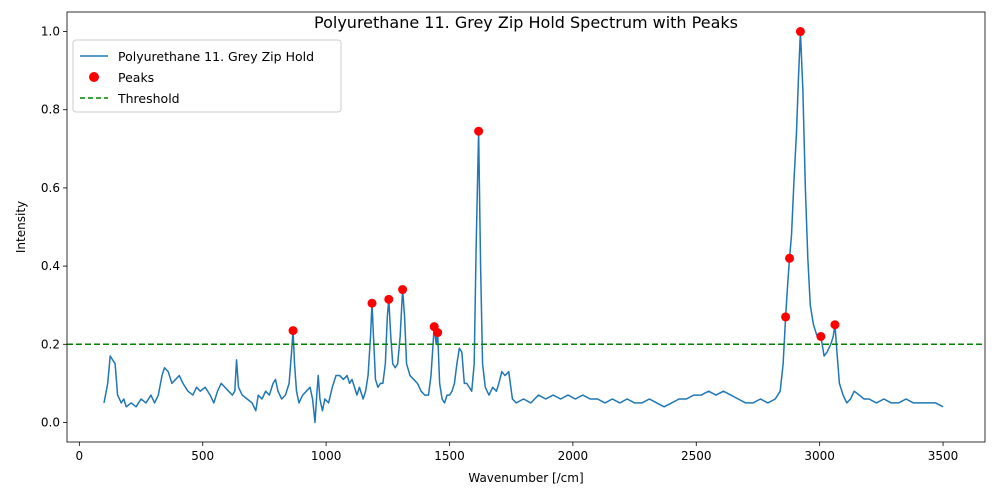 The width and height of the screenshot is (1000, 504). What do you see at coordinates (326, 456) in the screenshot?
I see `x-tick-label: 1000` at bounding box center [326, 456].